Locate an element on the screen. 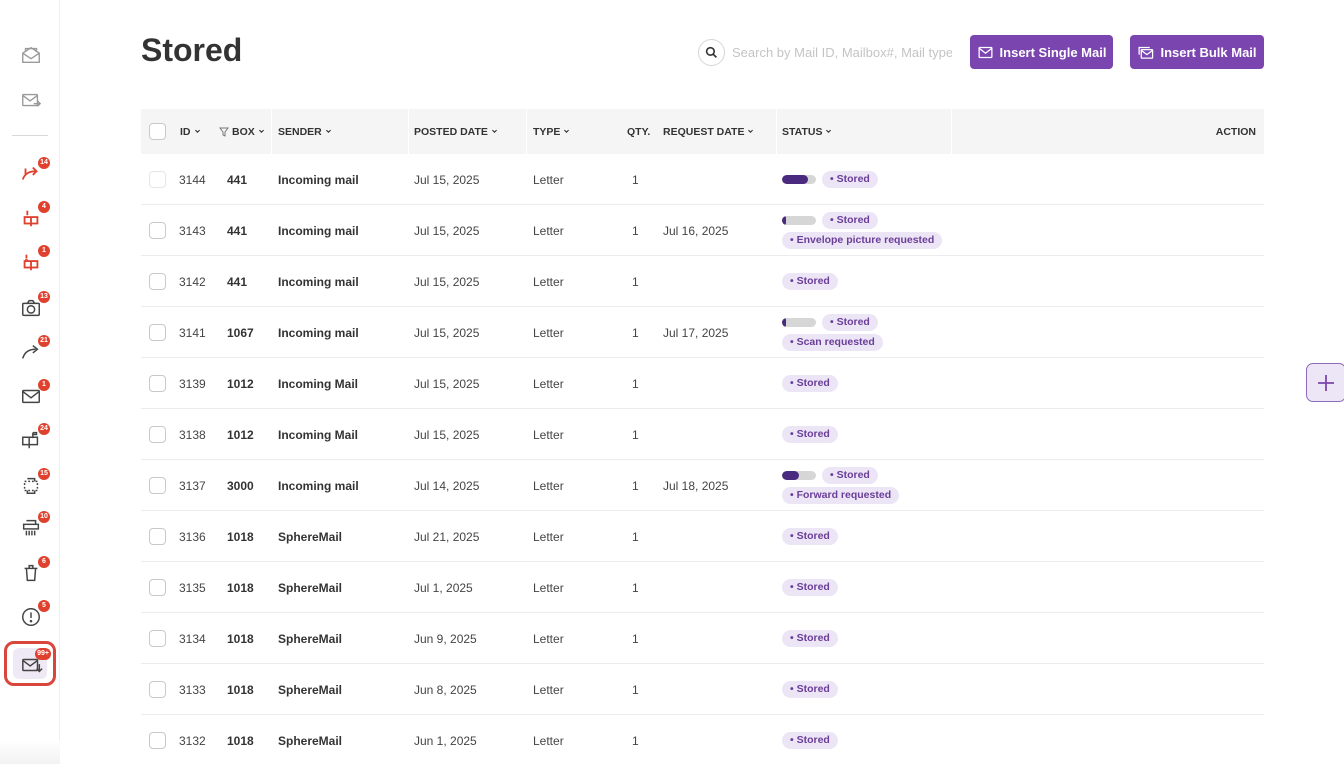  search-input is located at coordinates (842, 52).